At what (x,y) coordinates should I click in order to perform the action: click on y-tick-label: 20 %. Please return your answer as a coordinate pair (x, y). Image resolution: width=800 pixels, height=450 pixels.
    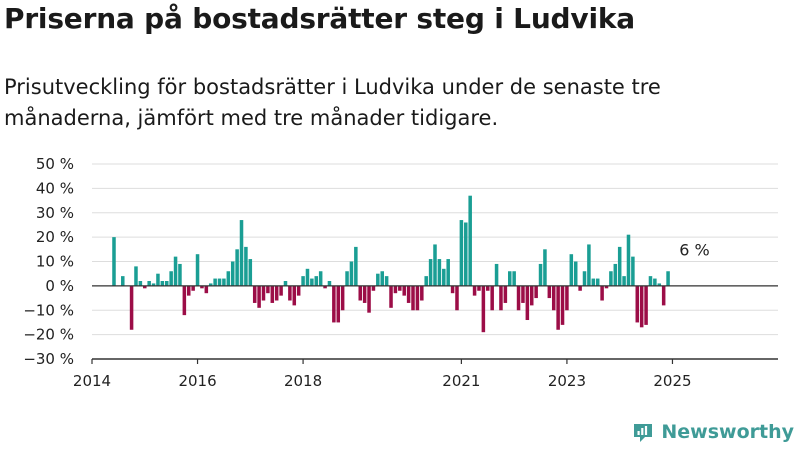
    Looking at the image, I should click on (55, 237).